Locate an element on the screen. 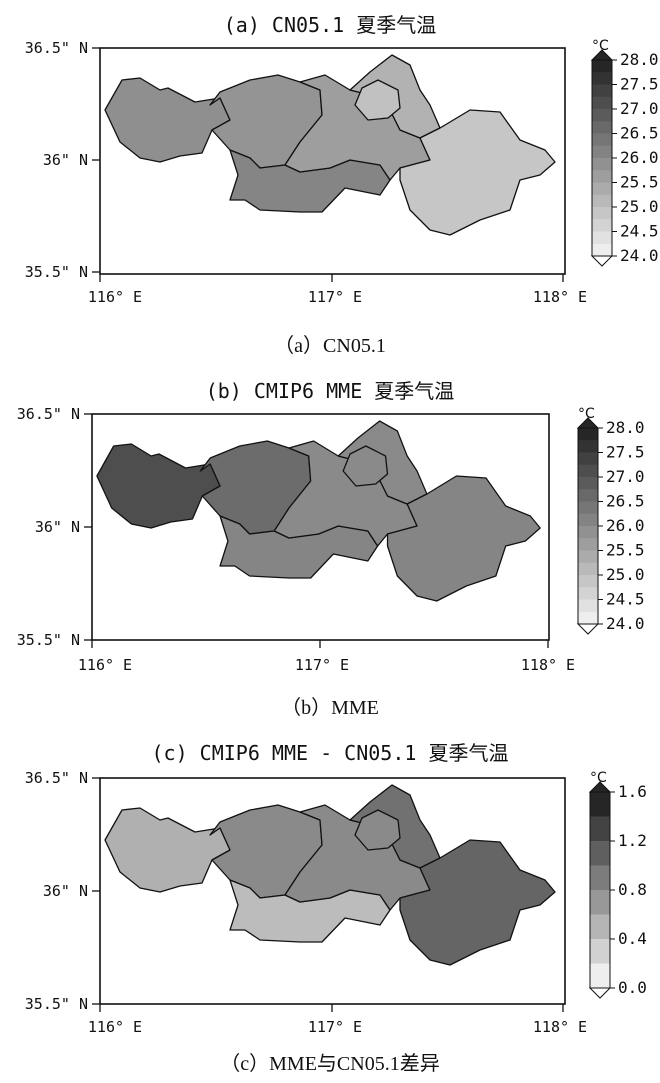 This screenshot has width=660, height=1083. panel-b-caption: （b）MME is located at coordinates (330, 707).